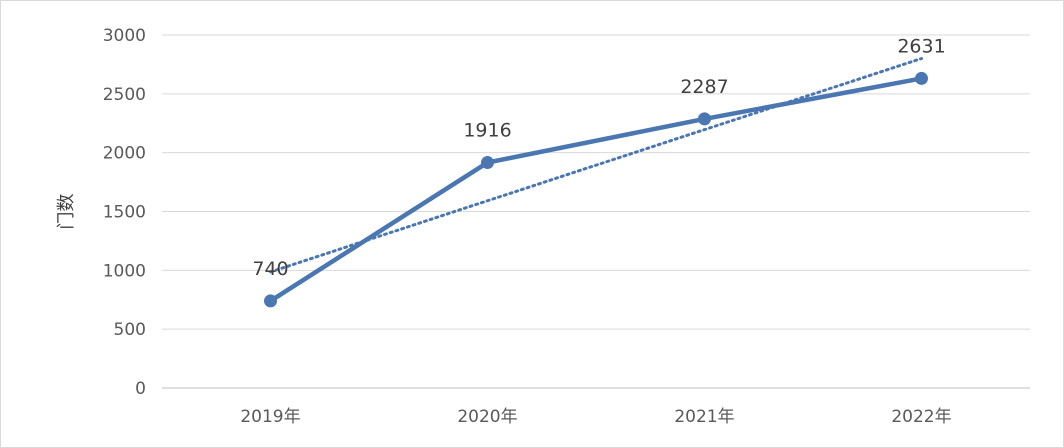 The image size is (1064, 448). What do you see at coordinates (487, 417) in the screenshot?
I see `x-tick-label: 2020年` at bounding box center [487, 417].